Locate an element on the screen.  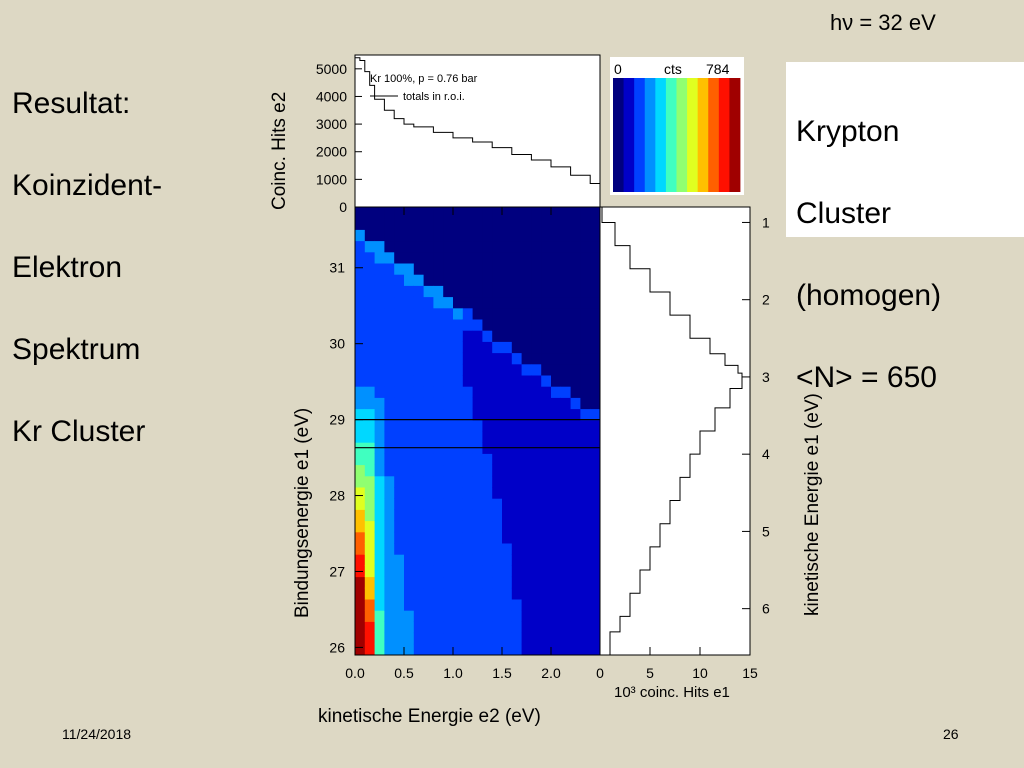
right-ytick-label: 4 is located at coordinates (766, 454).